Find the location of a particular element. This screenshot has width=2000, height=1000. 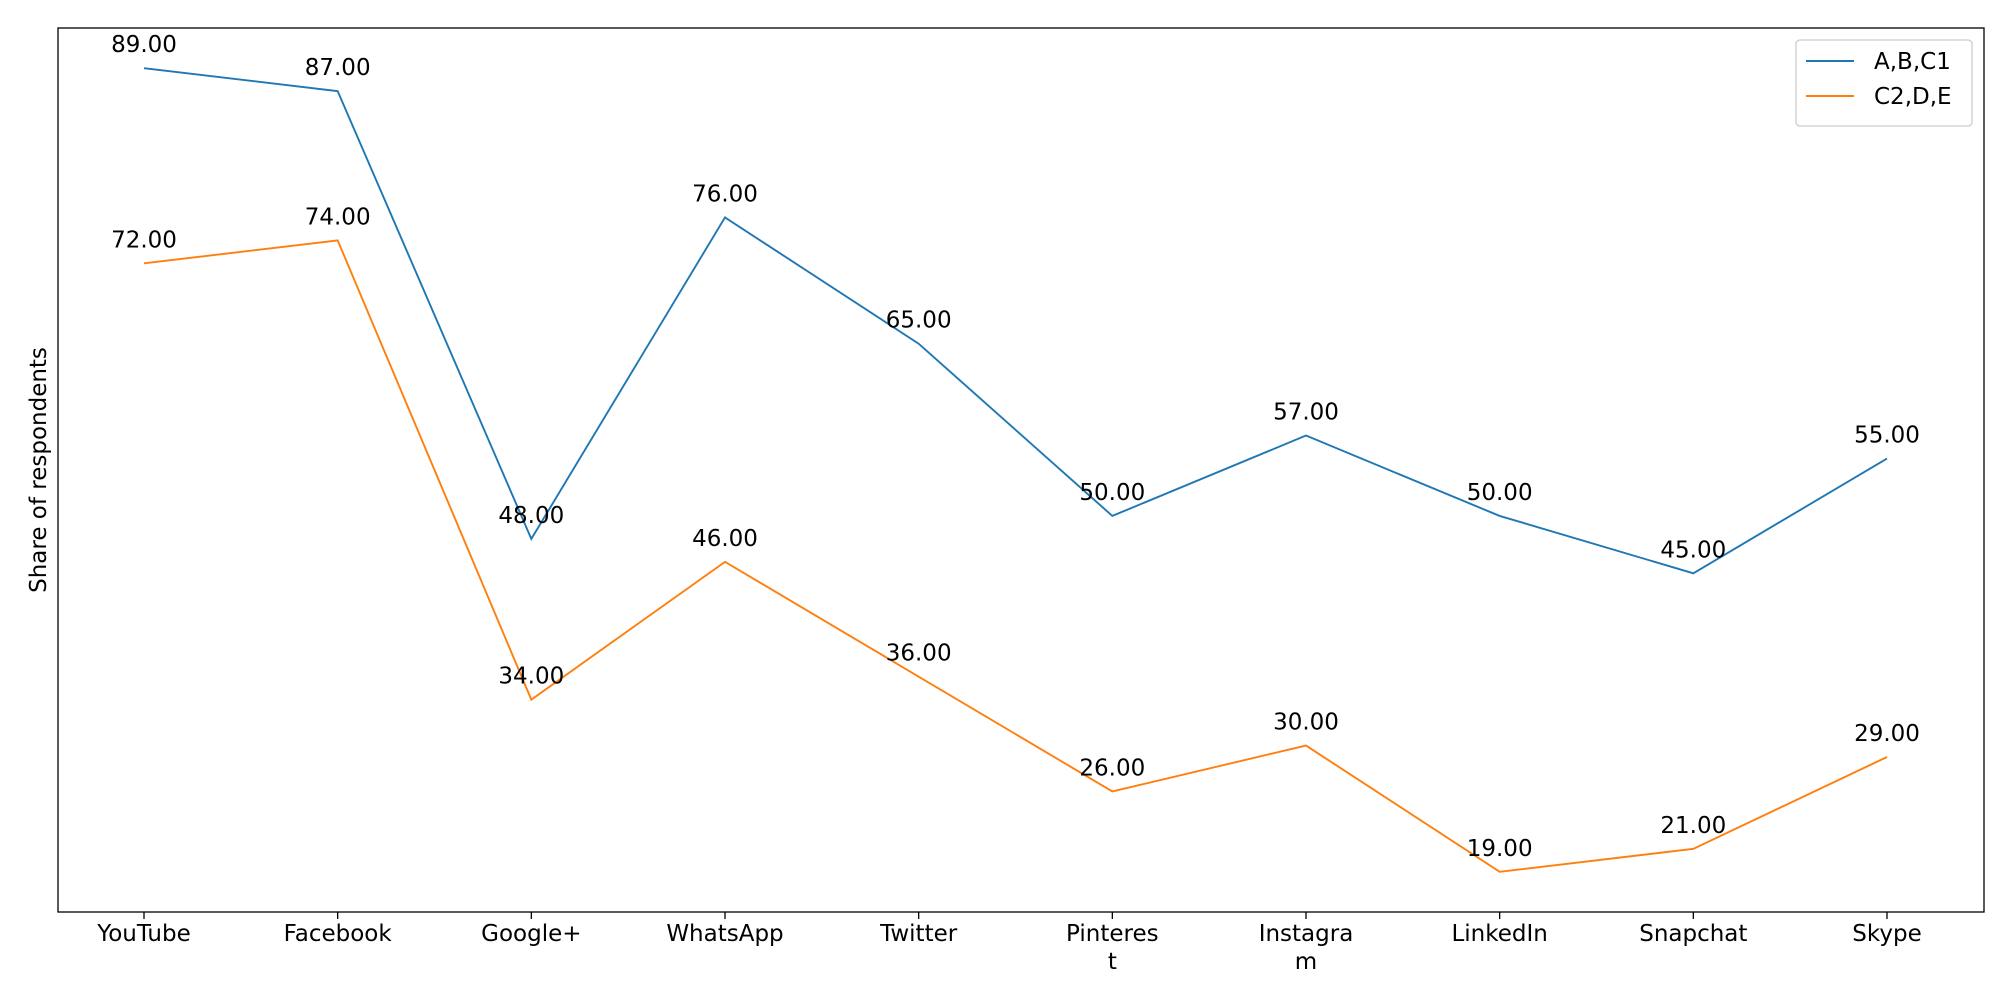

x-tick-label-google: Google+ is located at coordinates (531, 934).